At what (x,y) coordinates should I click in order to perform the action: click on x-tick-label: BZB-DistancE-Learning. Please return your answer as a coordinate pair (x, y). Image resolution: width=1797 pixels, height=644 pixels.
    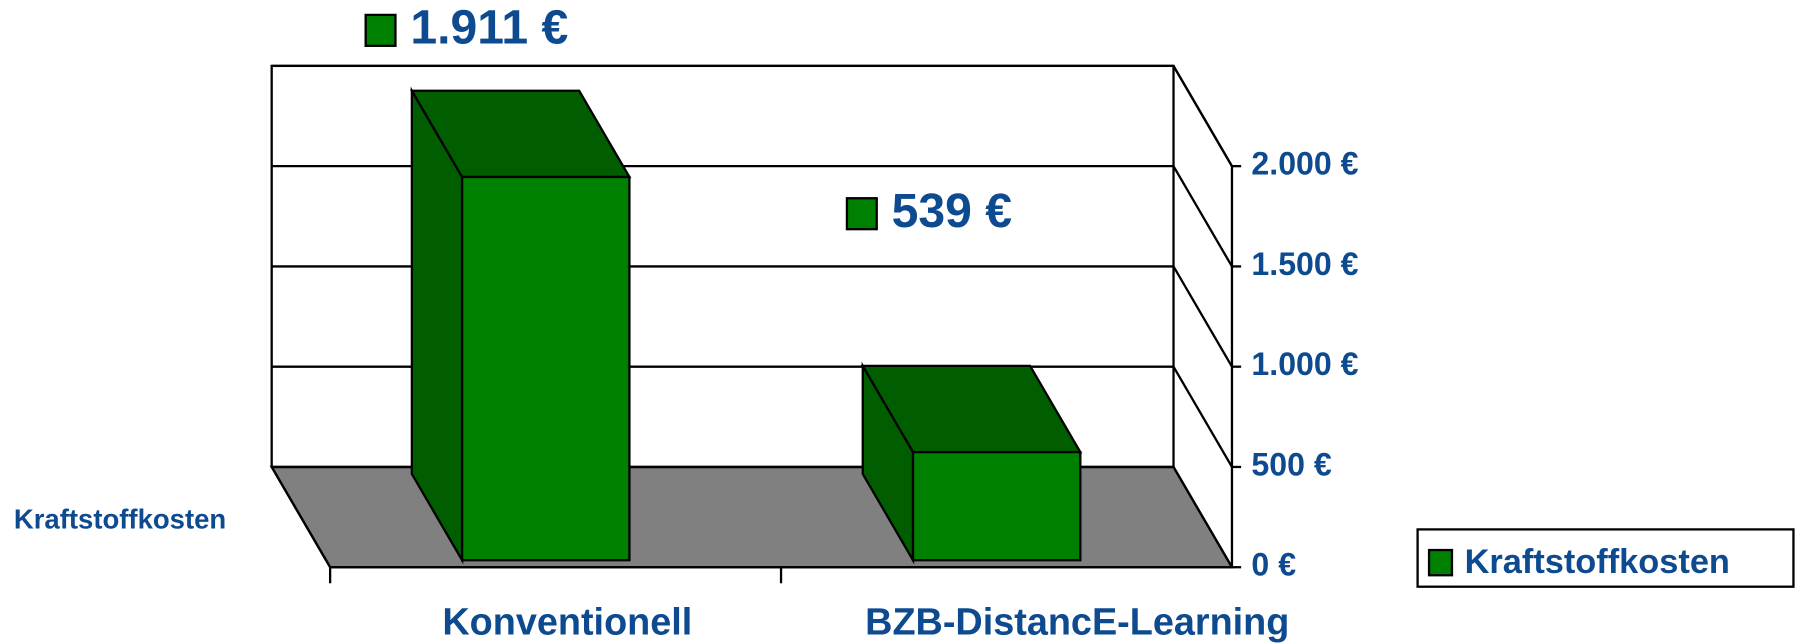
    Looking at the image, I should click on (1077, 623).